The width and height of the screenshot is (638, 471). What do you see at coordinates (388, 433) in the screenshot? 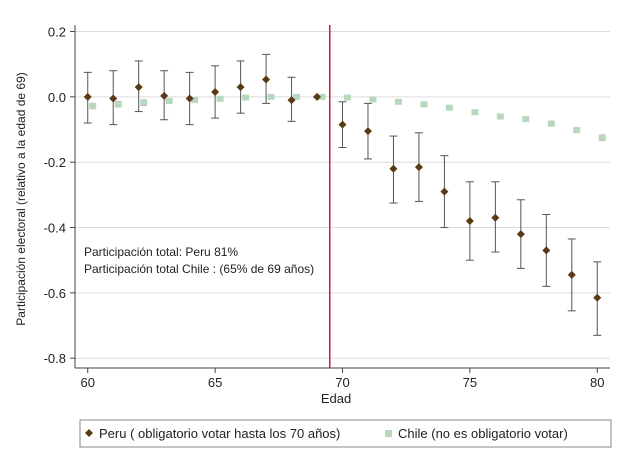
I see `legend-marker-chile` at bounding box center [388, 433].